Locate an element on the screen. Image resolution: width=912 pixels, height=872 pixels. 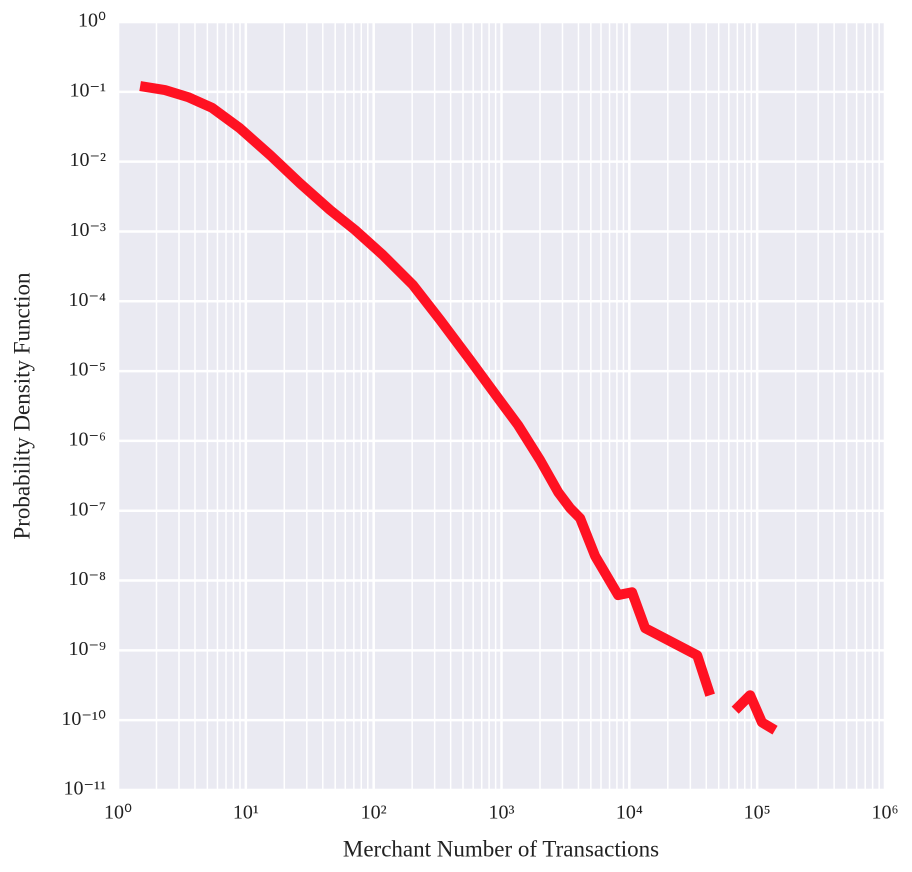
y-tick-label: 10⁻⁸ is located at coordinates (87, 579).